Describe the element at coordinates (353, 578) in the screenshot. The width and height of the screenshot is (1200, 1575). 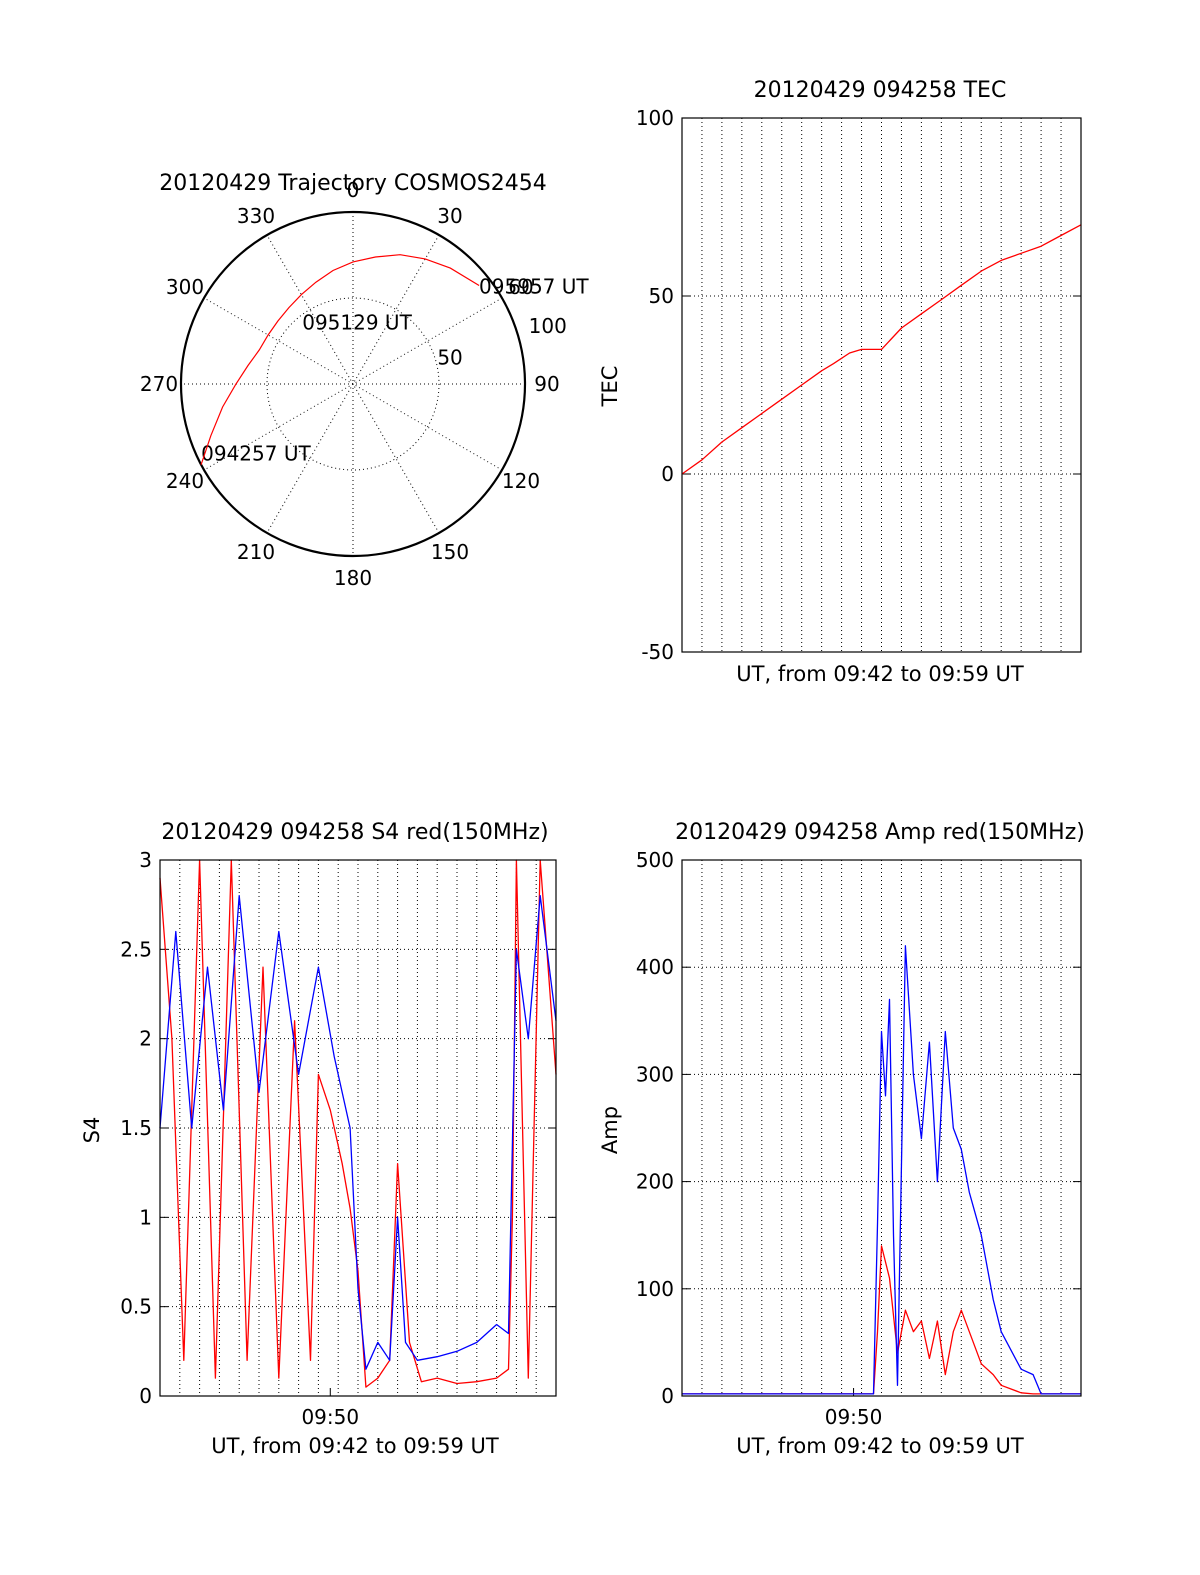
I see `polar-azimuth-label: 180` at that location.